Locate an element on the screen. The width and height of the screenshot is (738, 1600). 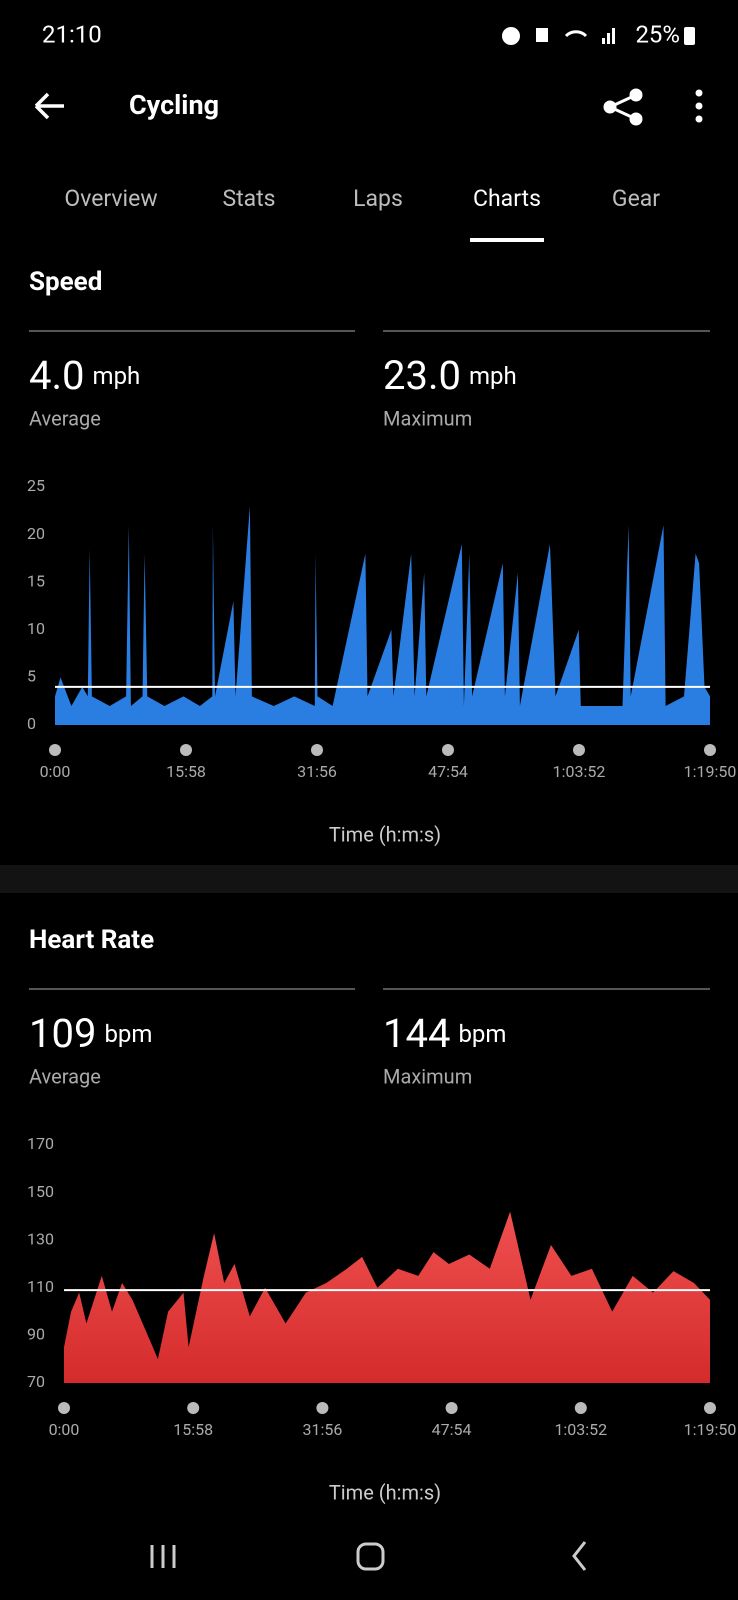
y-tick-label: 170 is located at coordinates (40, 1143).